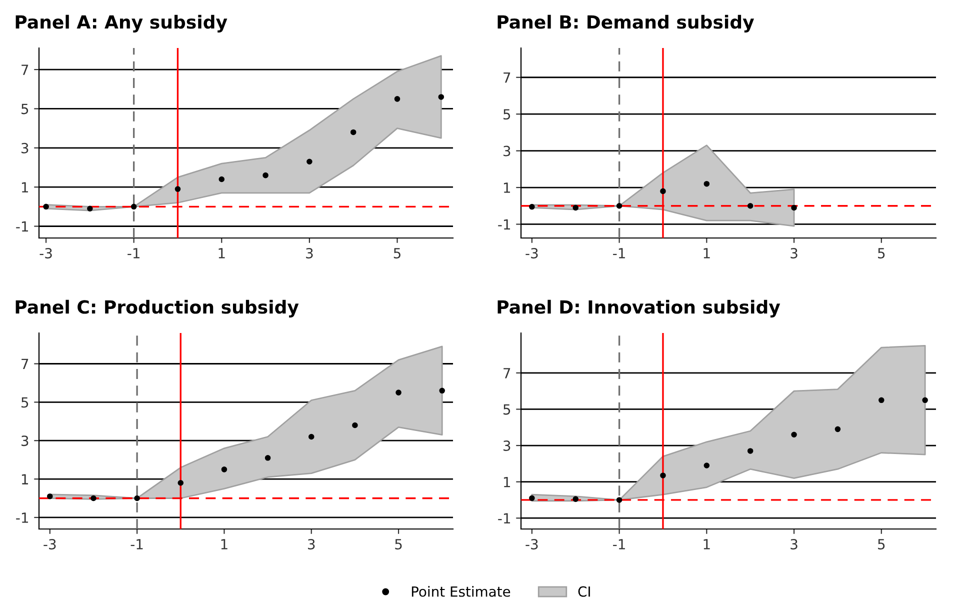 This screenshot has width=963, height=612. Describe the element at coordinates (639, 309) in the screenshot. I see `chart-title: Panel D: Innovation subsidy` at that location.